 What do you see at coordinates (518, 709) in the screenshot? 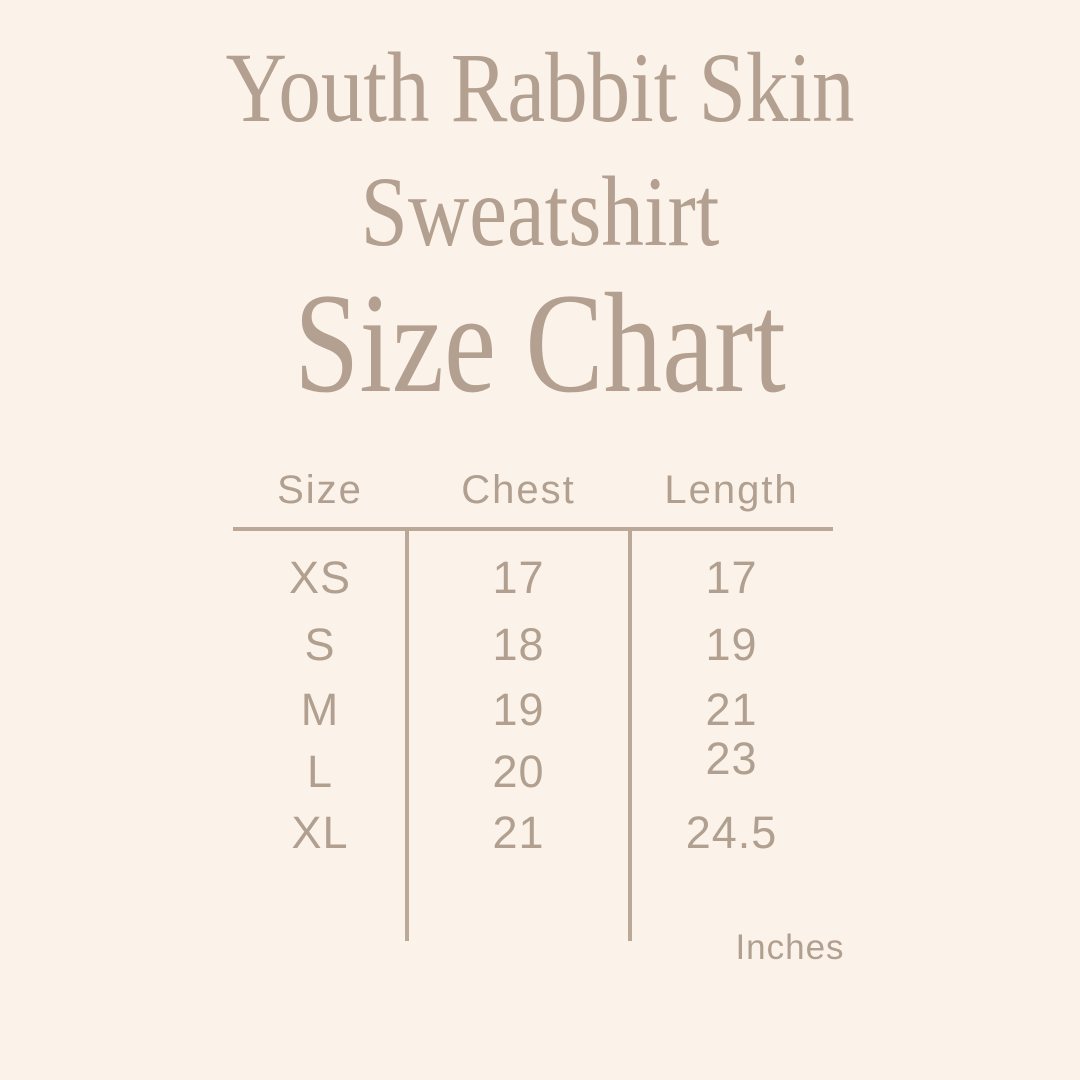
I see `cell-chest: 19` at bounding box center [518, 709].